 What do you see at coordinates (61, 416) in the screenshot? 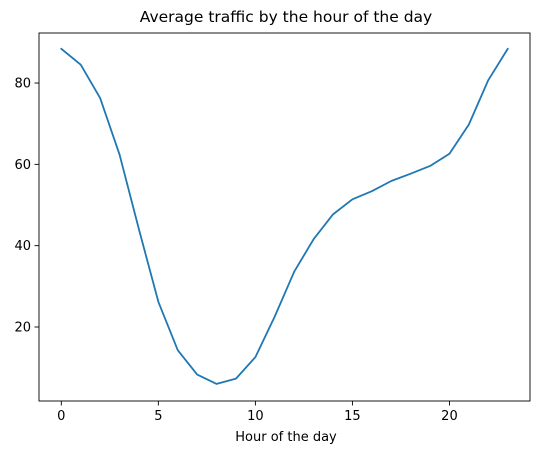
I see `x-tick-label: 0` at bounding box center [61, 416].